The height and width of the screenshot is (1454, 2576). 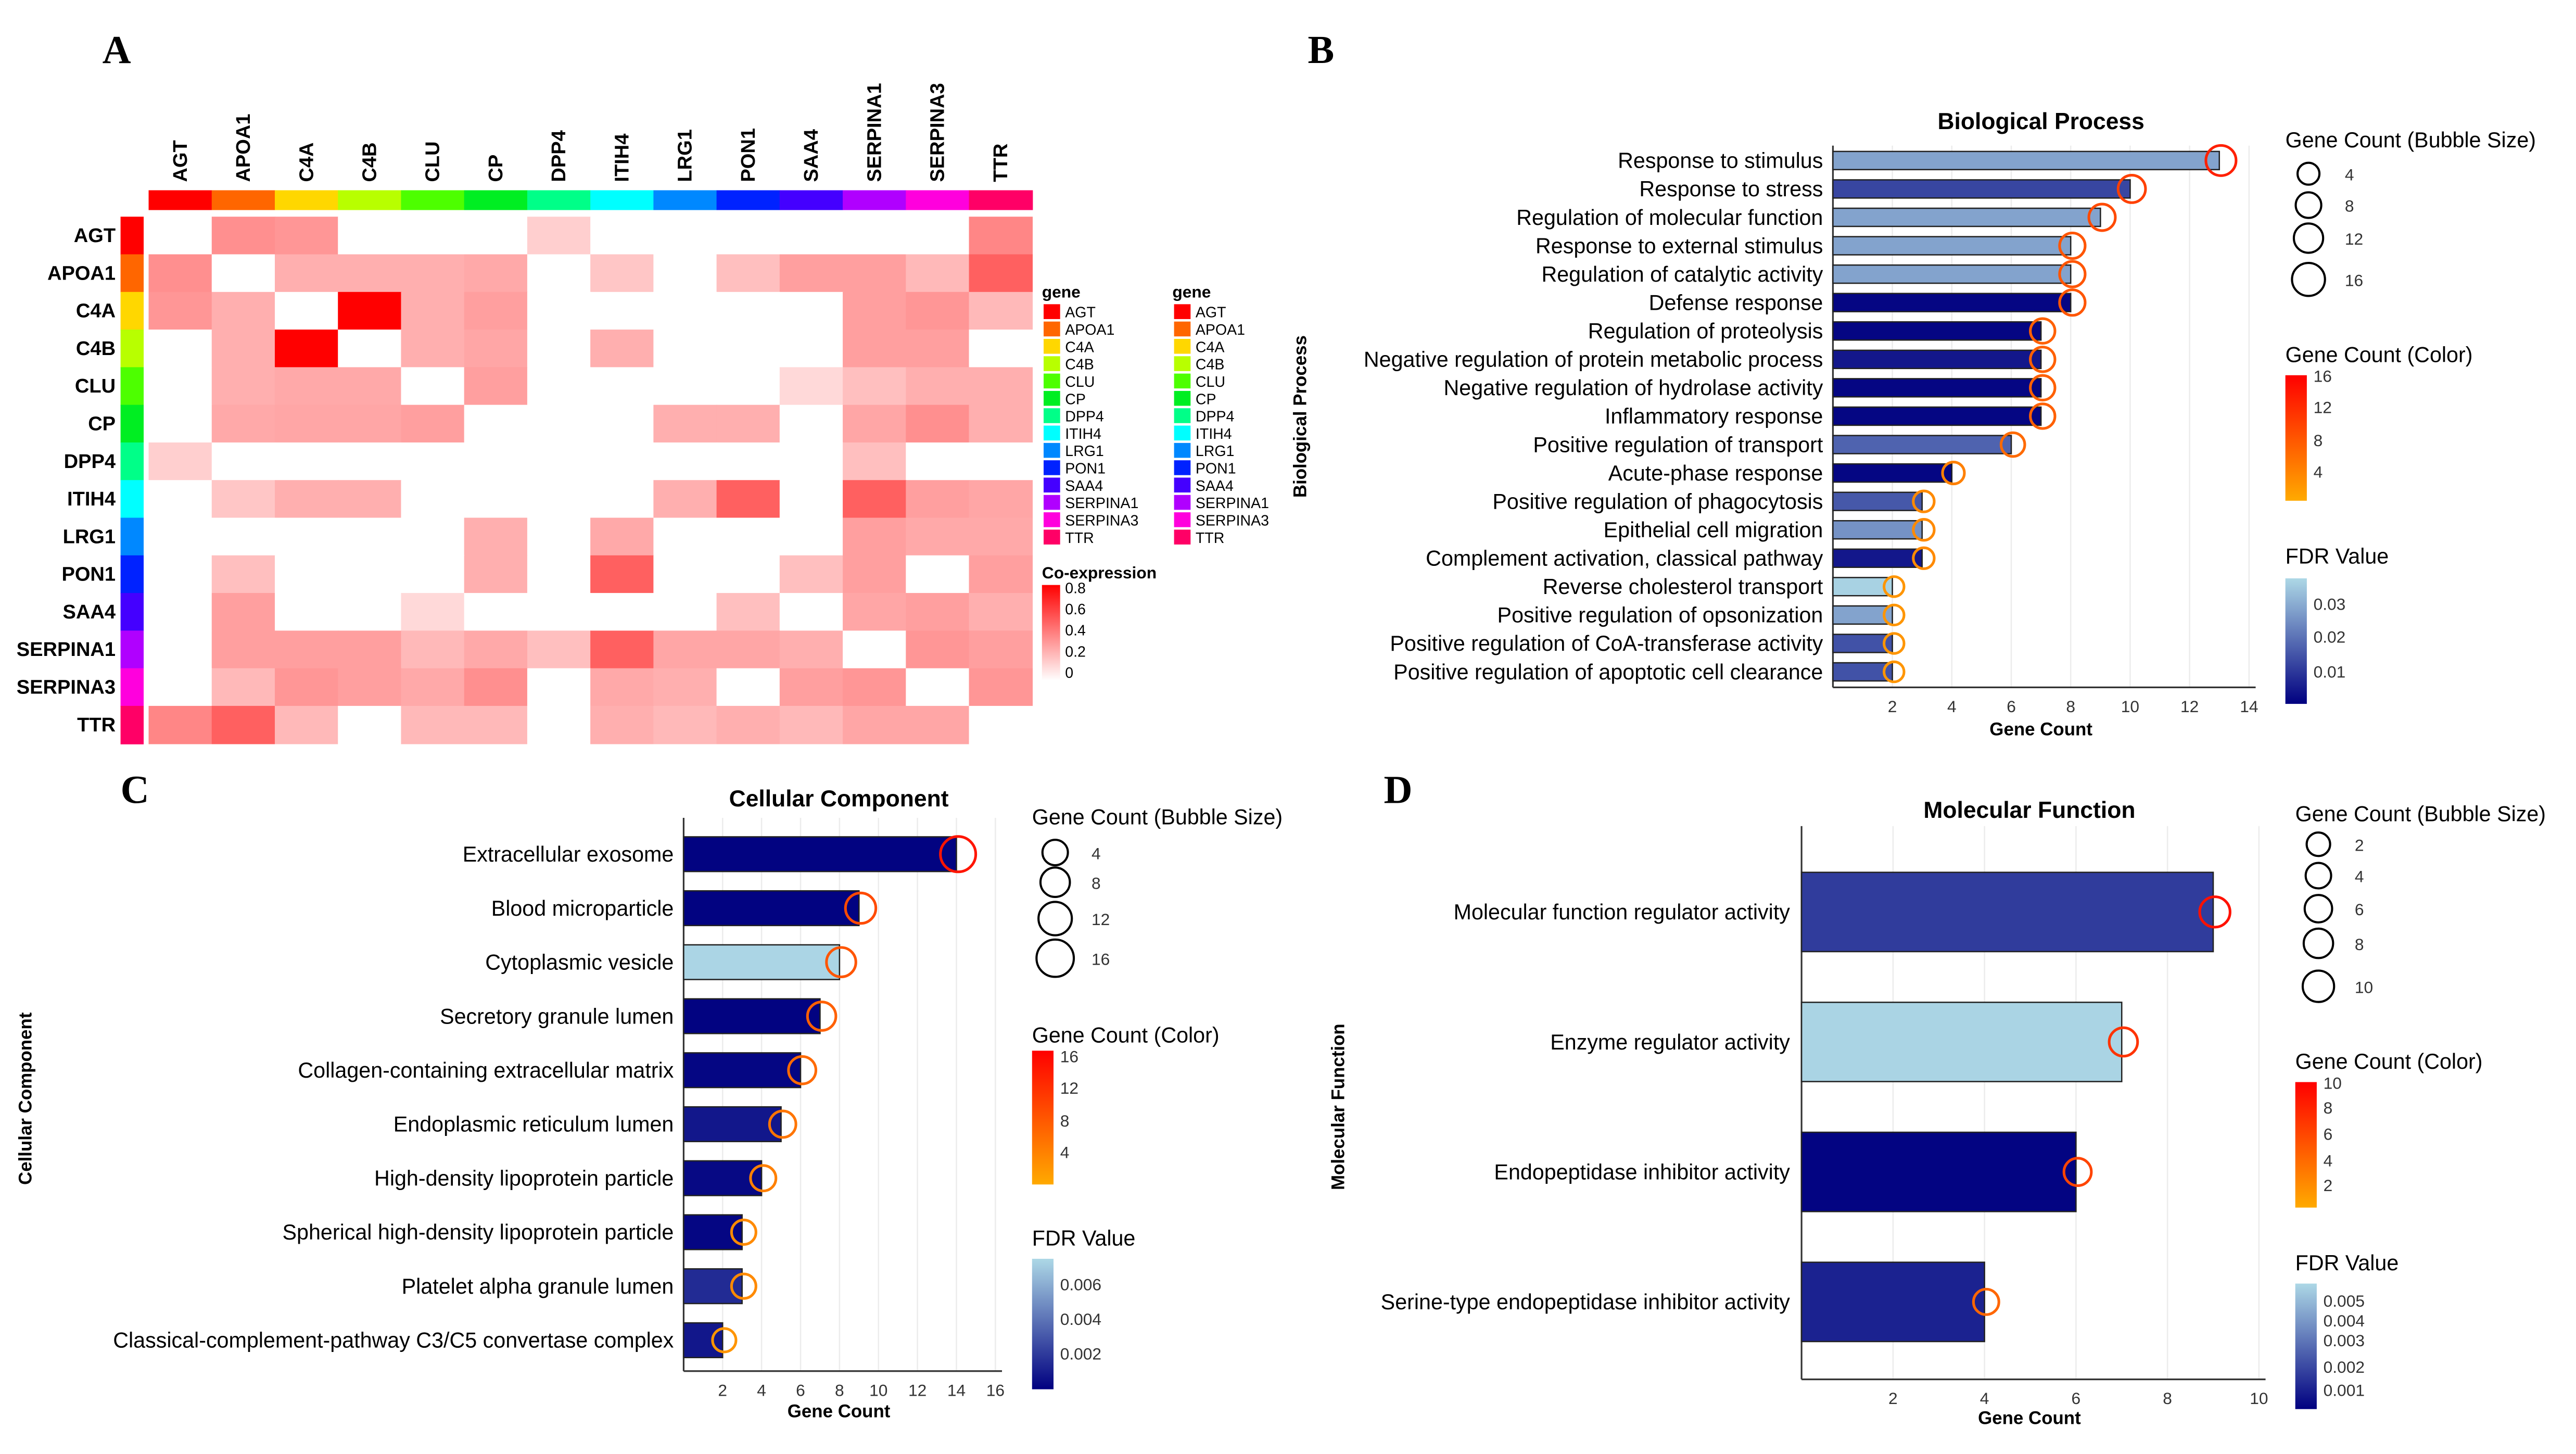 I want to click on coexpression-colorbar, so click(x=1051, y=633).